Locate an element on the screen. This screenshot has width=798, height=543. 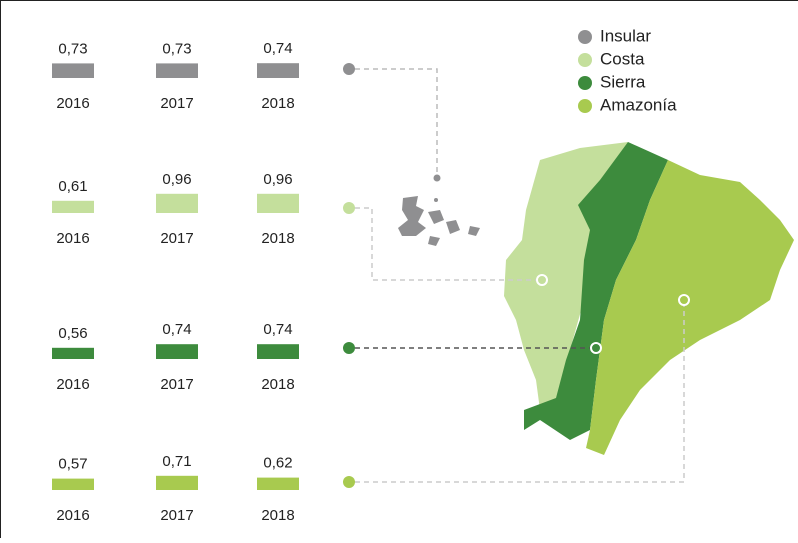
legend-label: Amazonía is located at coordinates (638, 104).